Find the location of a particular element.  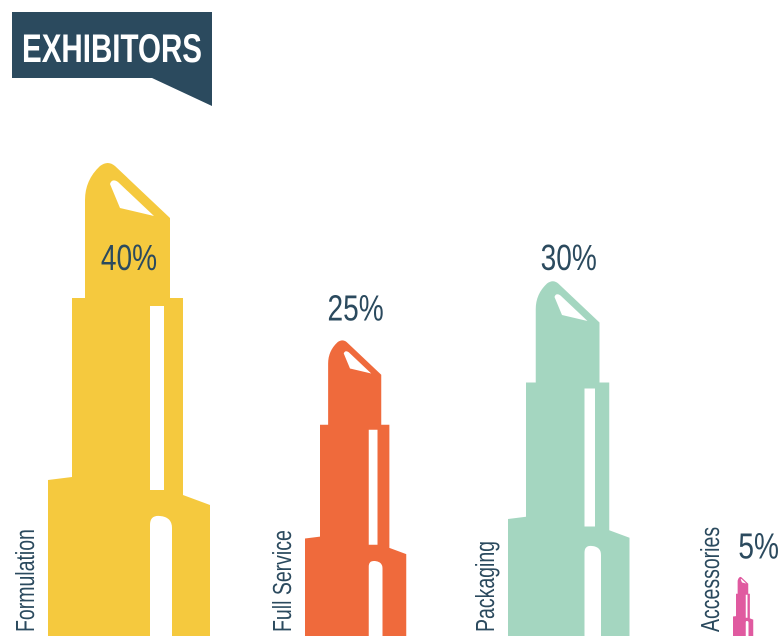

title-banner: EXHIBITORS is located at coordinates (112, 59).